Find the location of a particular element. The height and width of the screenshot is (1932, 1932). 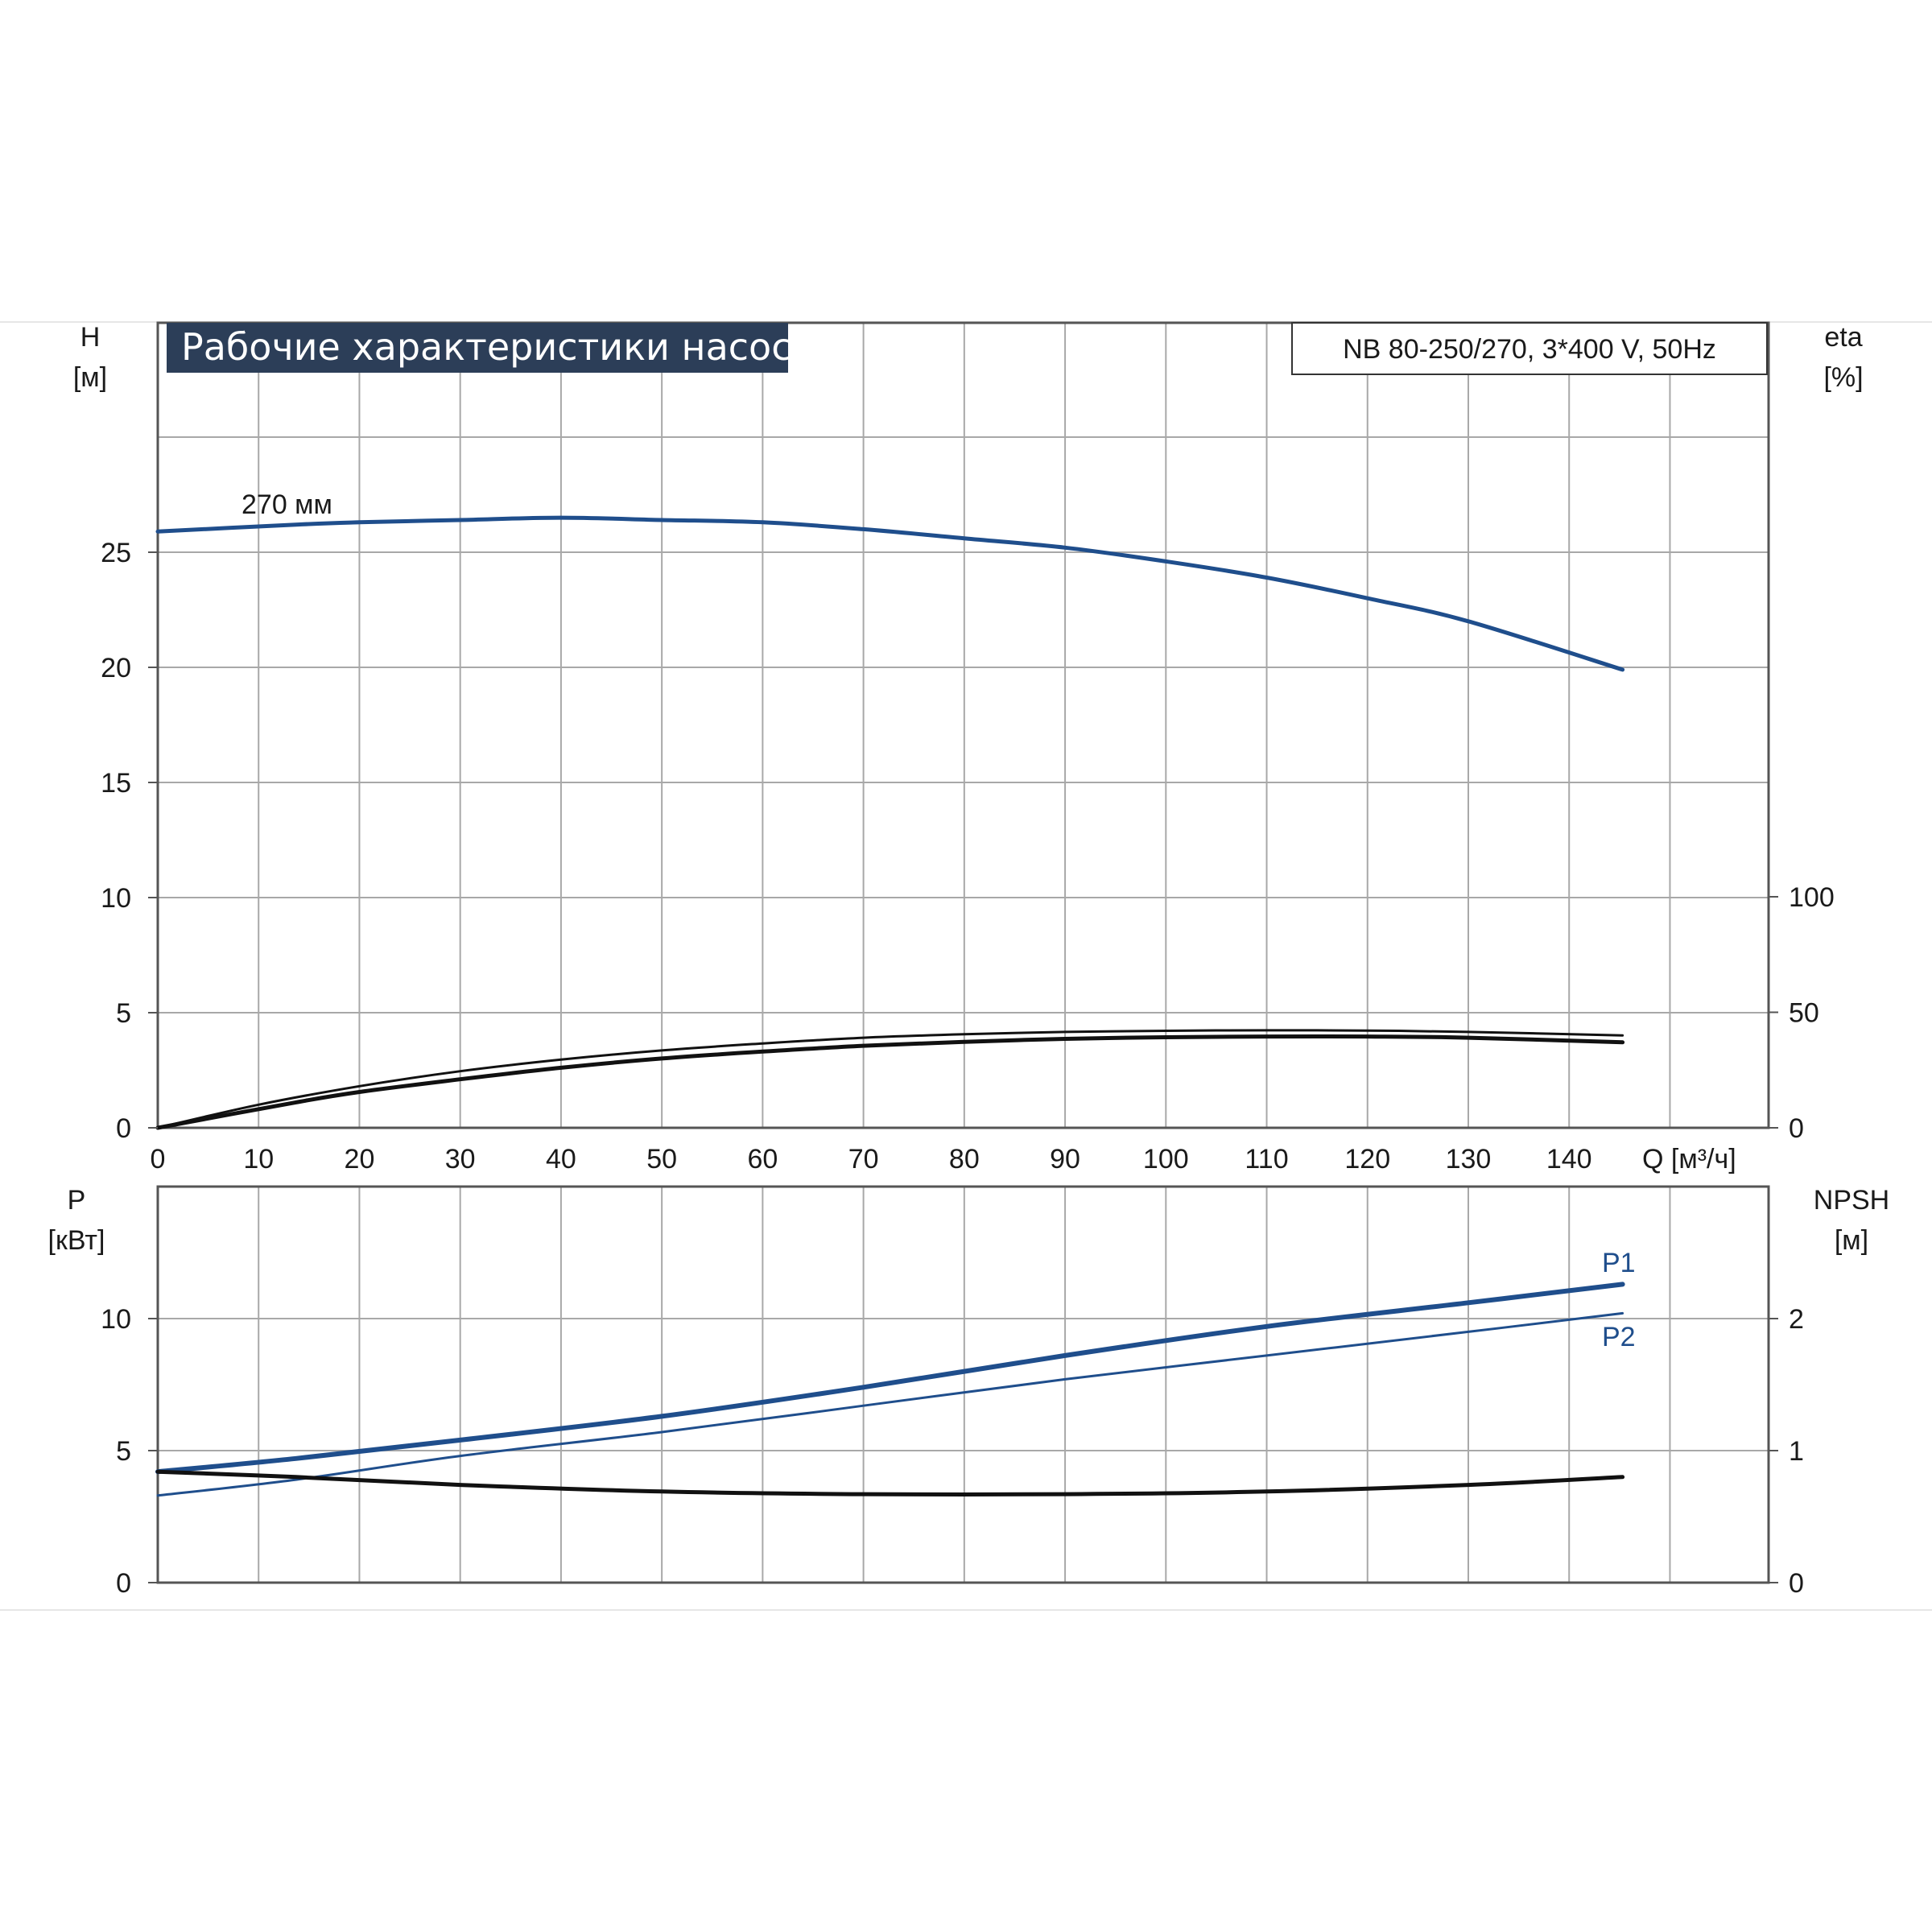

x-tick-label: 40 is located at coordinates (561, 1159).